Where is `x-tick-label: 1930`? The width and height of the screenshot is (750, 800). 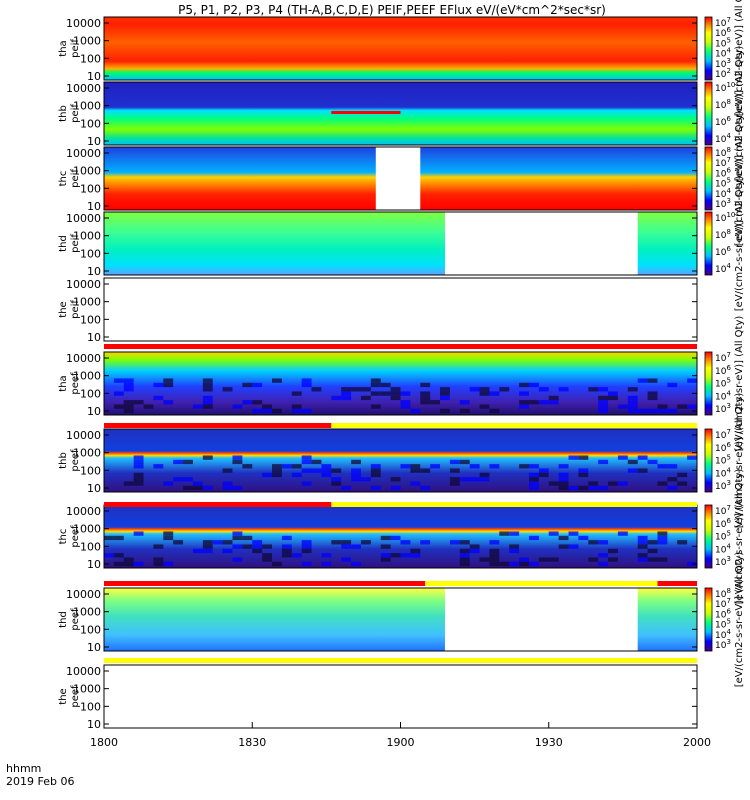
x-tick-label: 1930 is located at coordinates (549, 742).